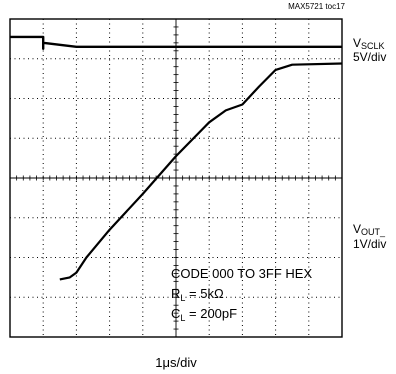 The height and width of the screenshot is (374, 396). What do you see at coordinates (175, 293) in the screenshot?
I see `rl-main: R` at bounding box center [175, 293].